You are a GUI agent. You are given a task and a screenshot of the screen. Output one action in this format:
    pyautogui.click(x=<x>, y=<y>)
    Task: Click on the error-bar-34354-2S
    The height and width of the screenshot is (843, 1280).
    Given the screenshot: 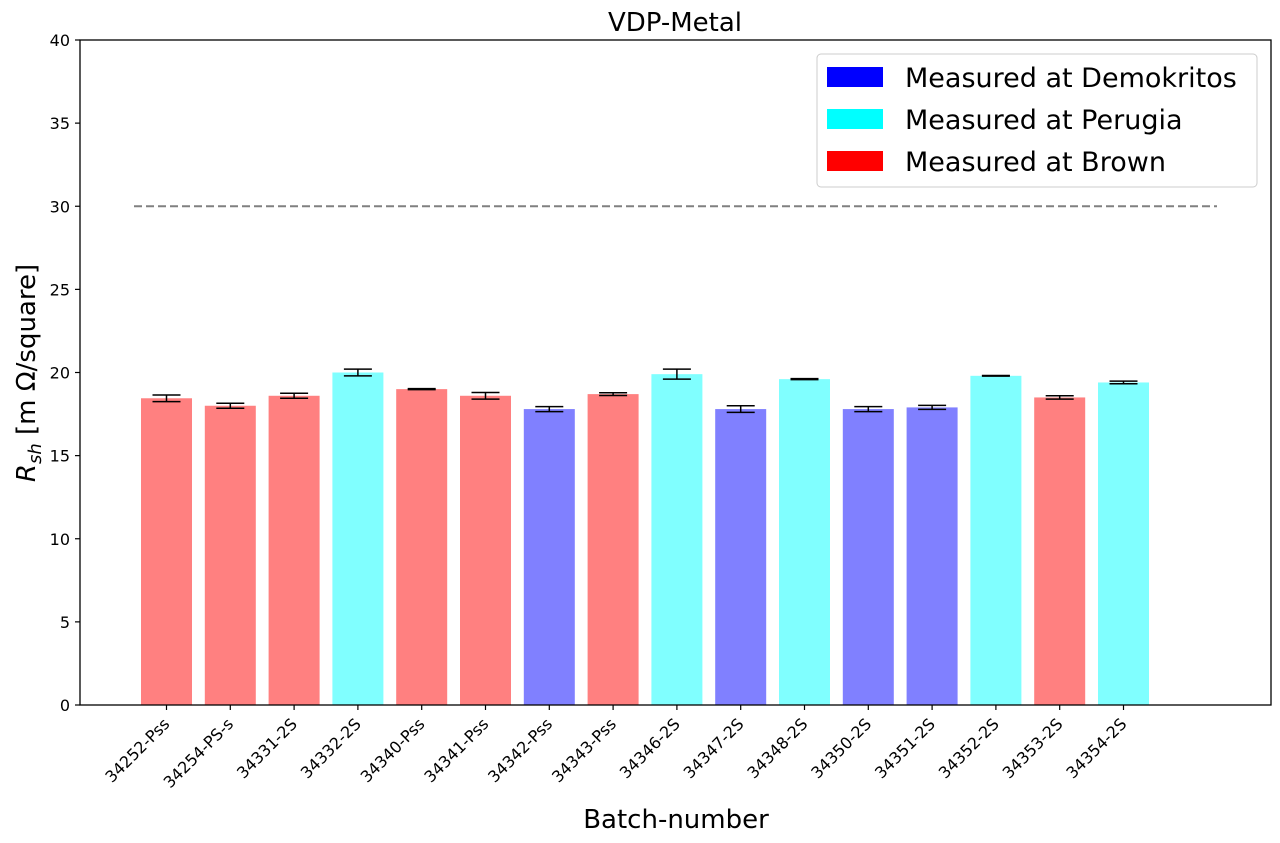 What is the action you would take?
    pyautogui.click(x=1123, y=382)
    